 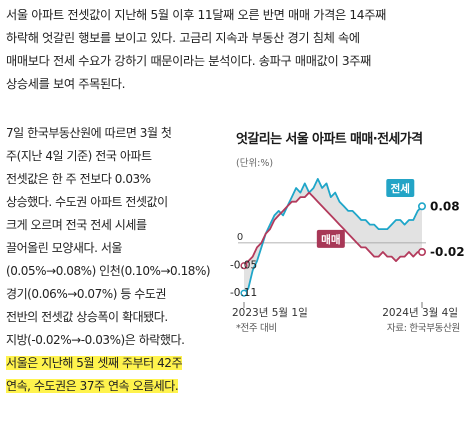 I want to click on series-badge-label: 매매, so click(x=330, y=239).